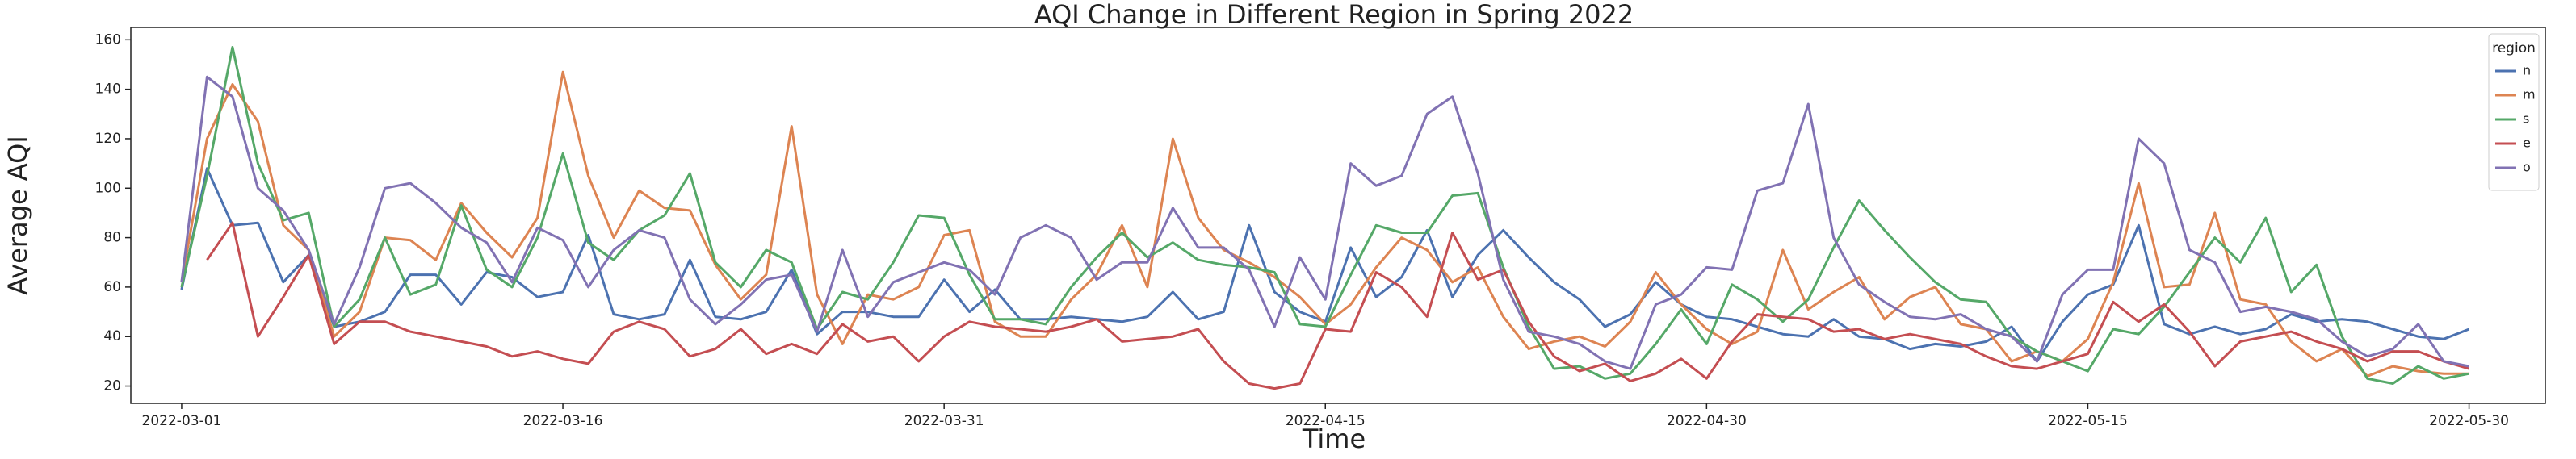 The height and width of the screenshot is (459, 2576). What do you see at coordinates (2527, 71) in the screenshot?
I see `legend-label: n` at bounding box center [2527, 71].